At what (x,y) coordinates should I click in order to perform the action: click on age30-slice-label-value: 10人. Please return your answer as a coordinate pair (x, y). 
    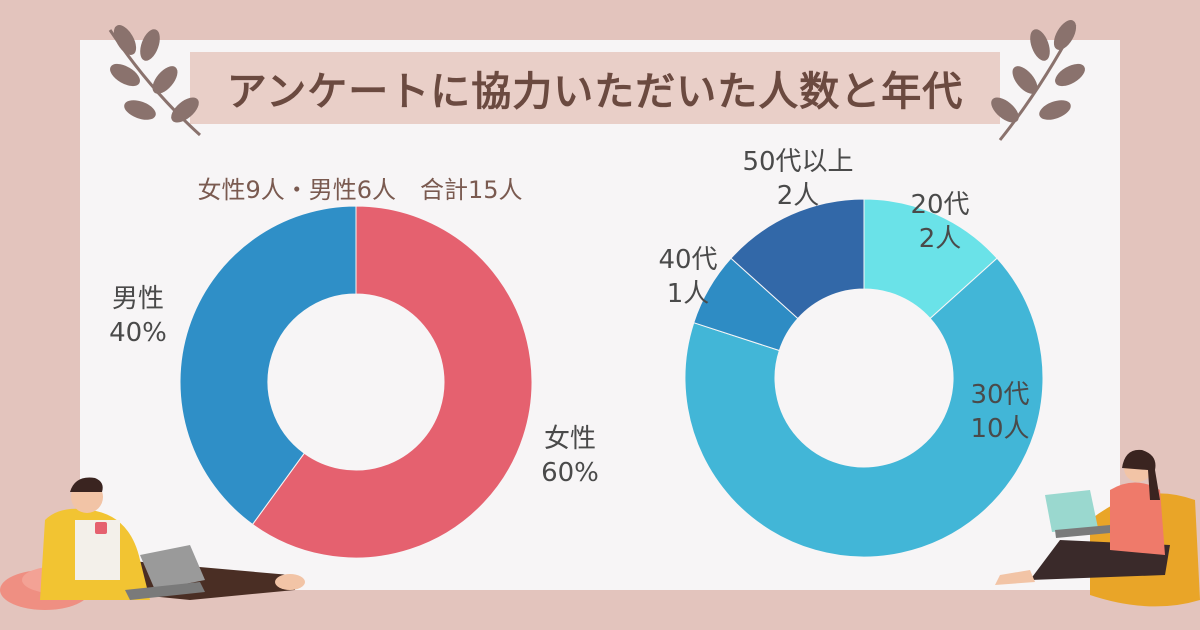
    Looking at the image, I should click on (1000, 429).